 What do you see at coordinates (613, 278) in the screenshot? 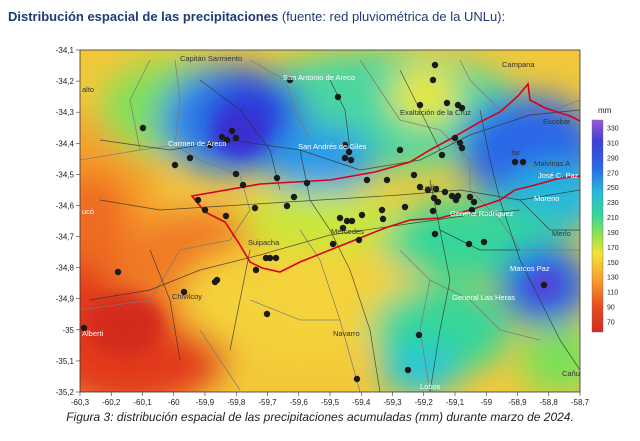
I see `legend-label: 130` at bounding box center [613, 278].